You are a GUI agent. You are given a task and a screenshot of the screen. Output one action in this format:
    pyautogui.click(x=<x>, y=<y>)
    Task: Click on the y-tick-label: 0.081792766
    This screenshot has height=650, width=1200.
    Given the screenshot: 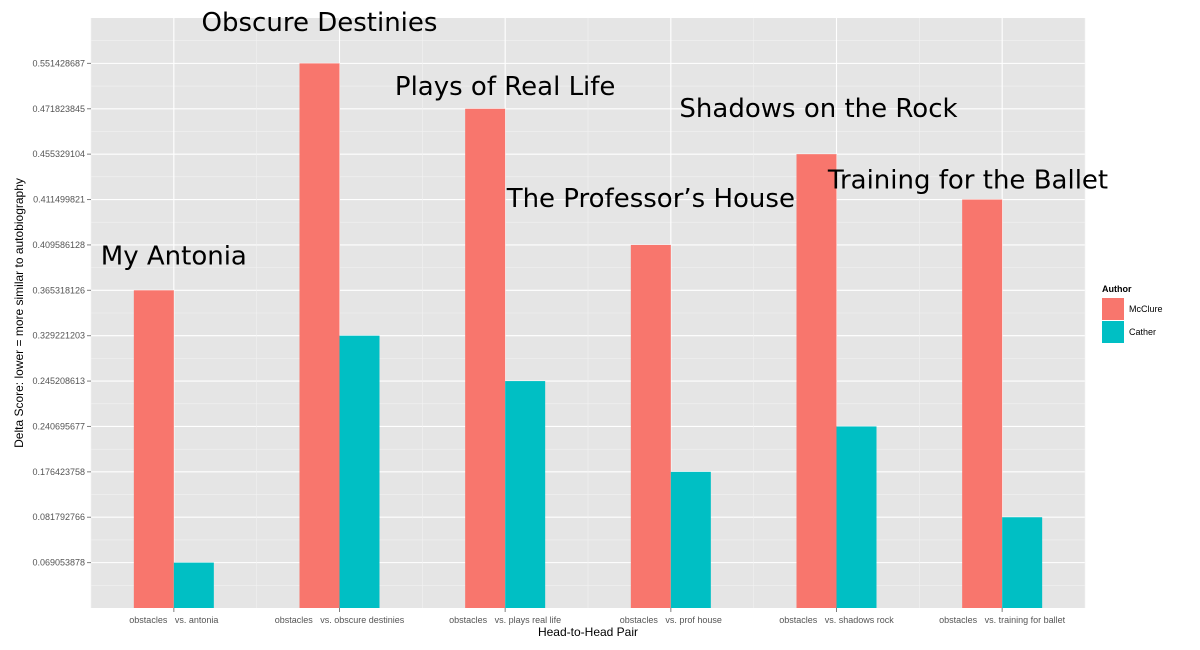 What is the action you would take?
    pyautogui.click(x=58, y=517)
    